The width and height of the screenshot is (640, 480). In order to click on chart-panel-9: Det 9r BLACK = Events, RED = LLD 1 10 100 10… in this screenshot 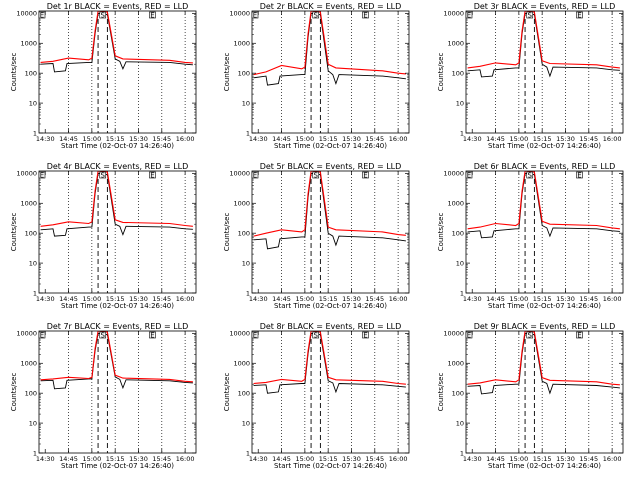, I will do `click(530, 396)`.